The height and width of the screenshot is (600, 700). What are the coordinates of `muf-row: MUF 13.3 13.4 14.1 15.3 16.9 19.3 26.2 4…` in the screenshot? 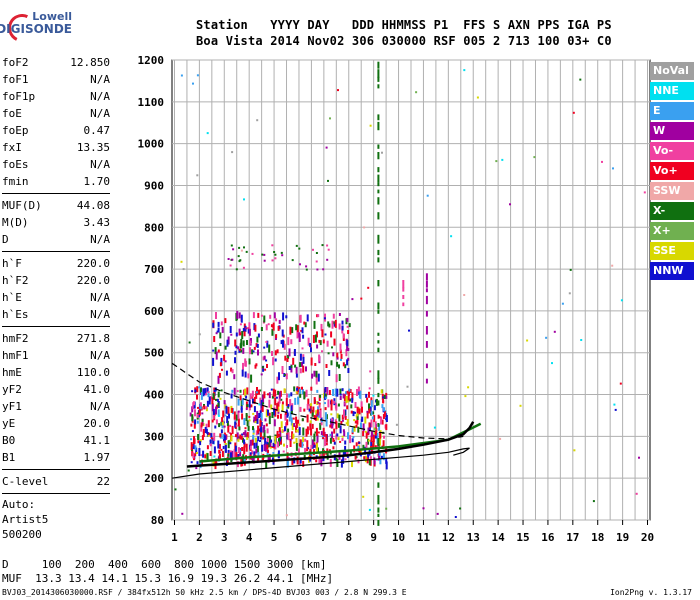 It's located at (168, 578).